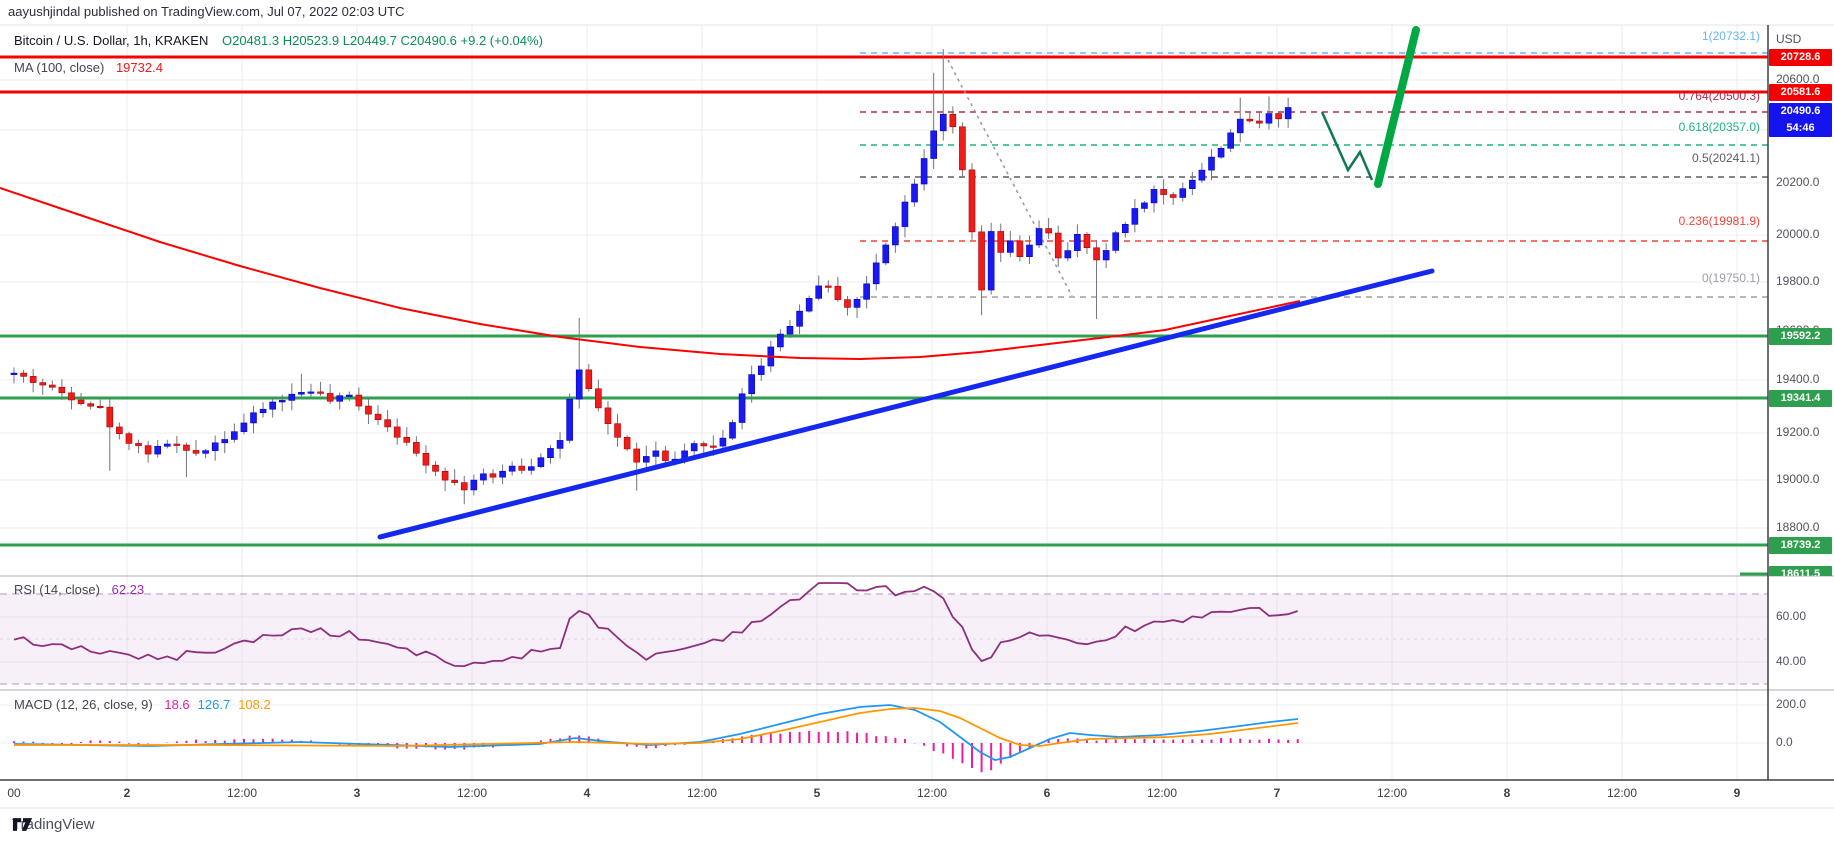 This screenshot has width=1834, height=845. I want to click on ma-value: 19732.4, so click(139, 67).